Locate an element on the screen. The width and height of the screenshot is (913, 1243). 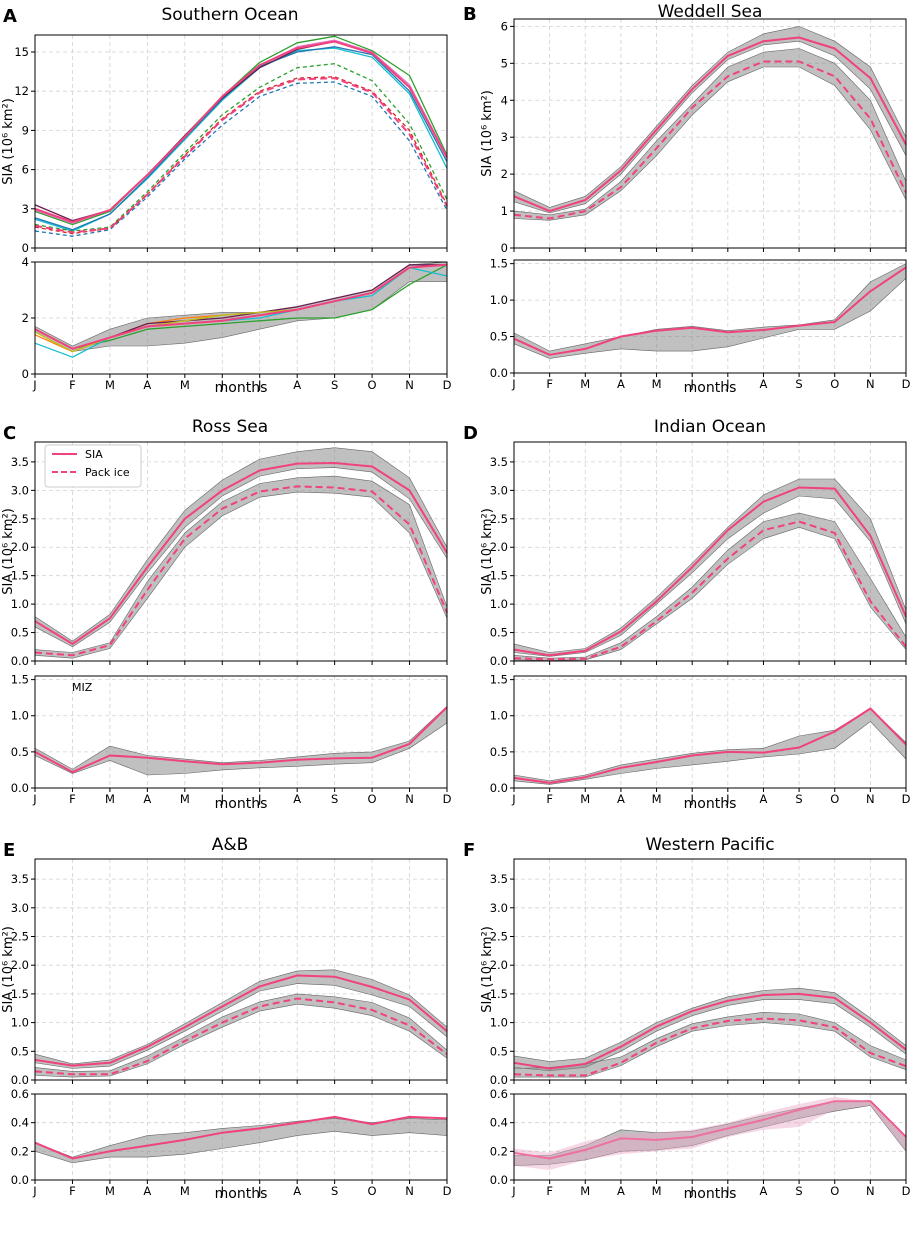
panel-title: A&B is located at coordinates (230, 845).